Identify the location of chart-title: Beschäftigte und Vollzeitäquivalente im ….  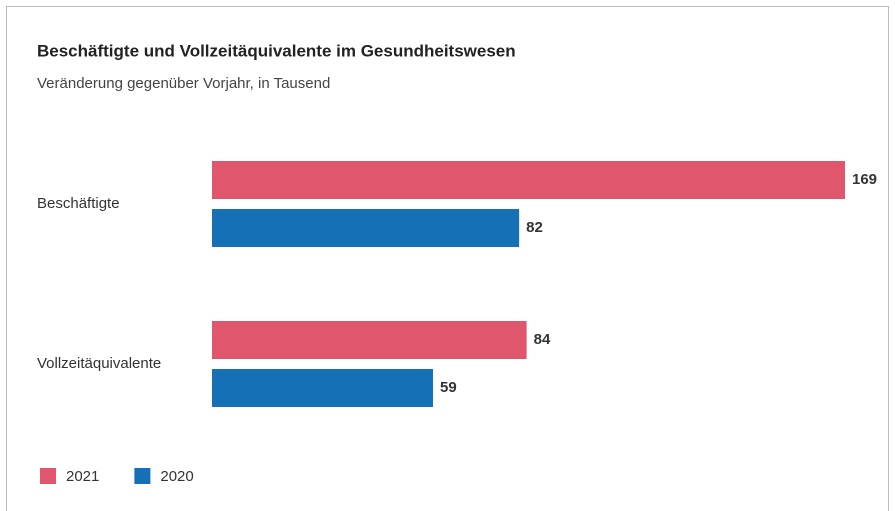
(276, 50).